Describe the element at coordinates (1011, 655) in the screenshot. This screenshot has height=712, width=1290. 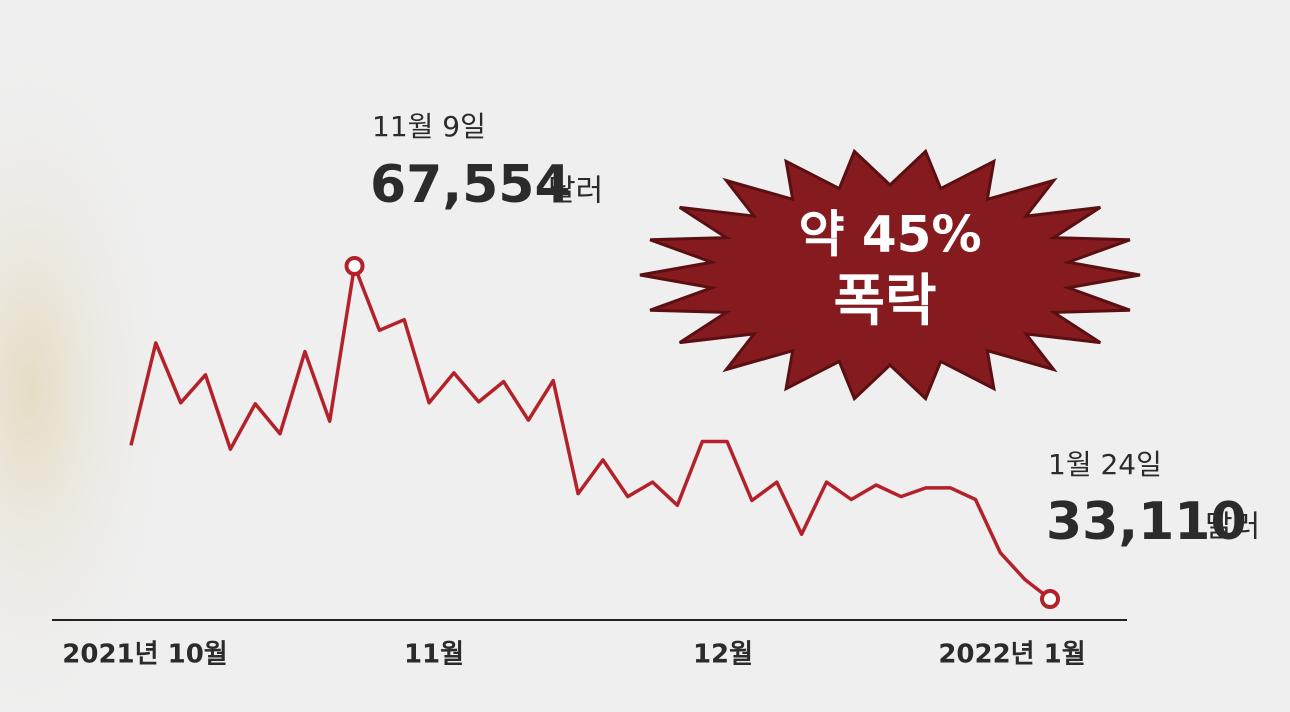
I see `x-tick-label: 2022년 1월` at that location.